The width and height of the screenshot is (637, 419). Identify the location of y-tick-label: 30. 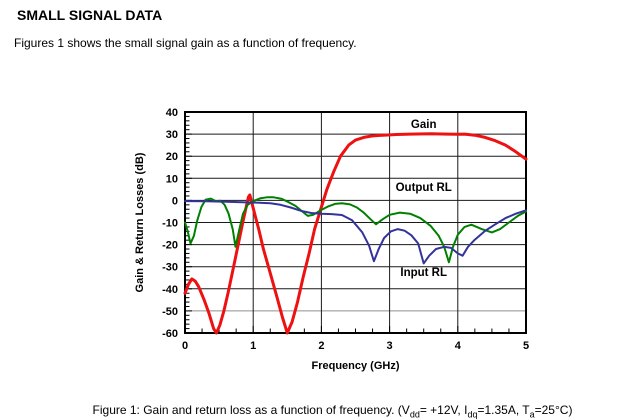
(172, 135).